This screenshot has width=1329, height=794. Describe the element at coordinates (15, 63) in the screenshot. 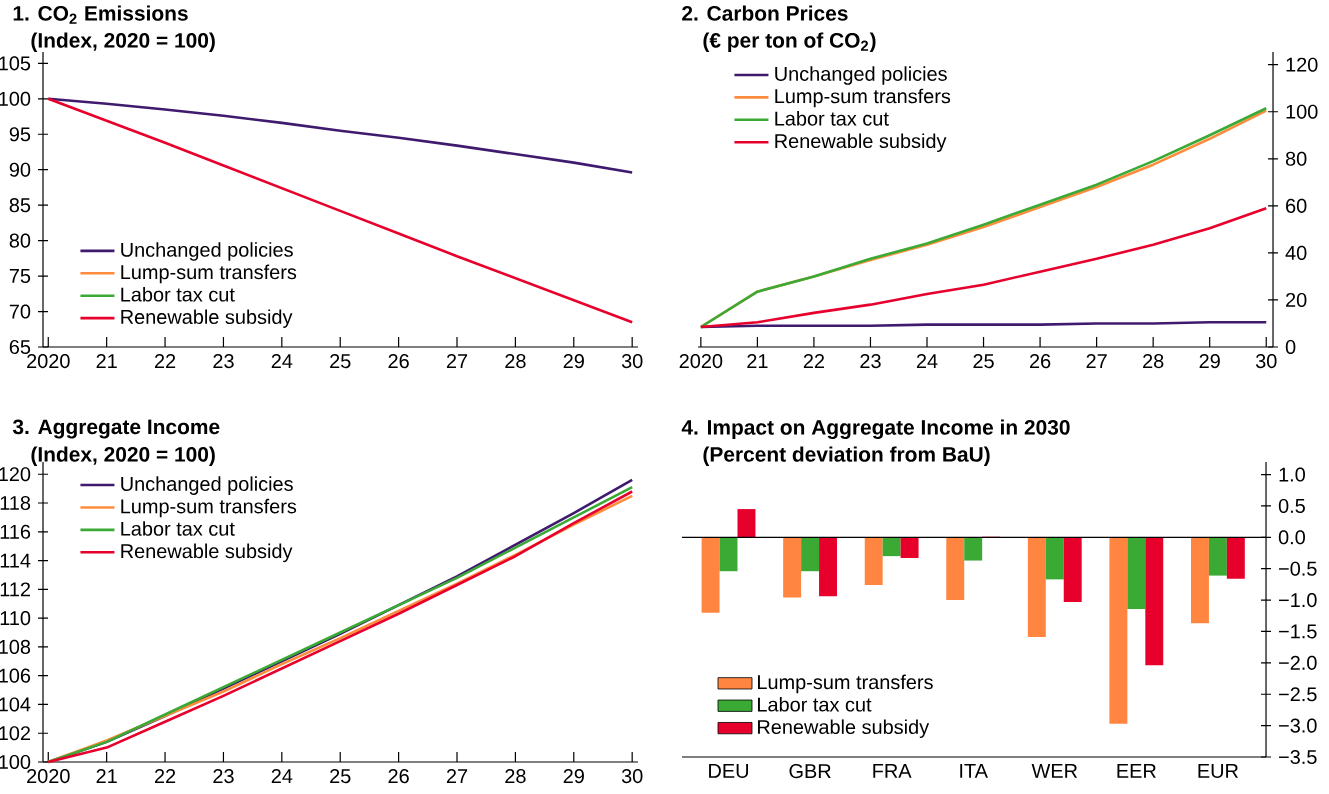

I see `y-tick-label: 105` at that location.